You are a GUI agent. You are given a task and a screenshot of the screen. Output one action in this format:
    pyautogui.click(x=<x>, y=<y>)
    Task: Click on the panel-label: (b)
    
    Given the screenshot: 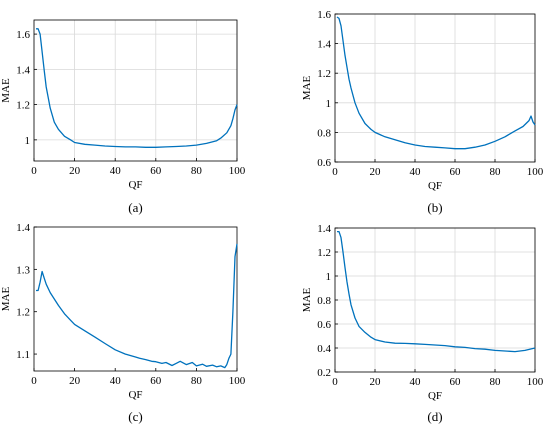 What is the action you would take?
    pyautogui.click(x=434, y=207)
    